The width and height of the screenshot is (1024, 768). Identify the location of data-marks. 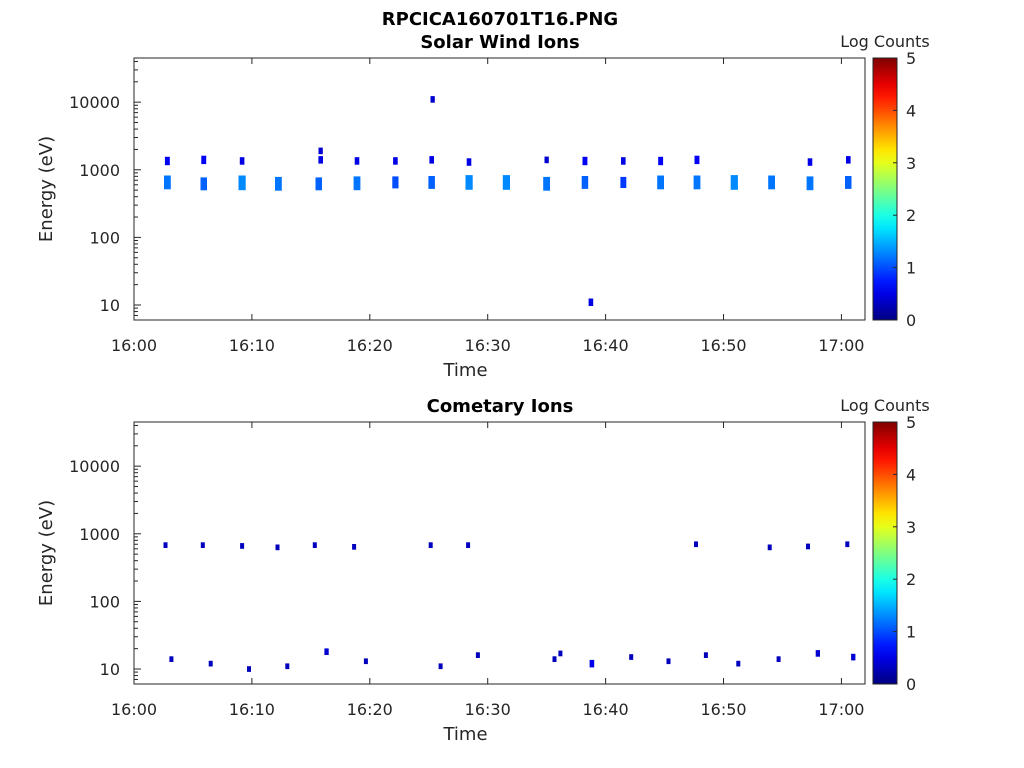
(509, 606).